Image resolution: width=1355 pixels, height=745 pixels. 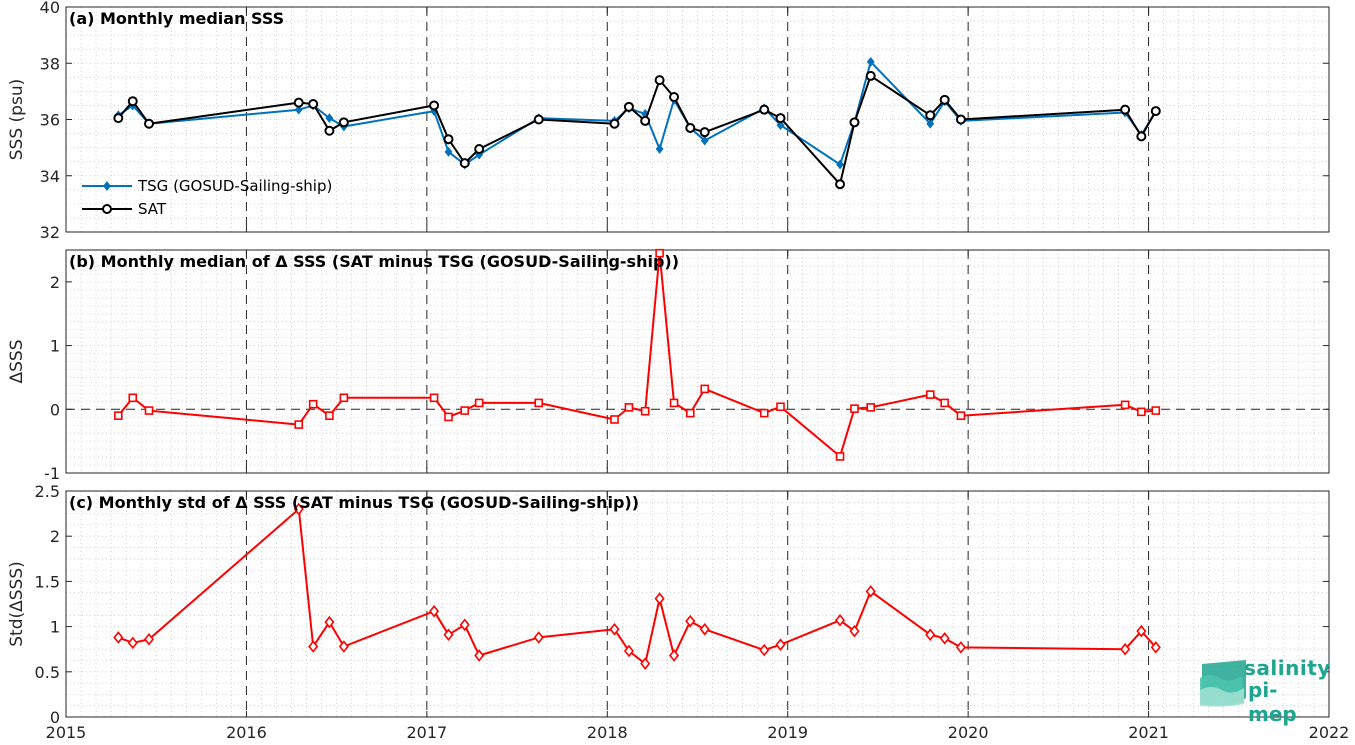 I want to click on y-axis-label: Std(ΔSSS), so click(x=17, y=604).